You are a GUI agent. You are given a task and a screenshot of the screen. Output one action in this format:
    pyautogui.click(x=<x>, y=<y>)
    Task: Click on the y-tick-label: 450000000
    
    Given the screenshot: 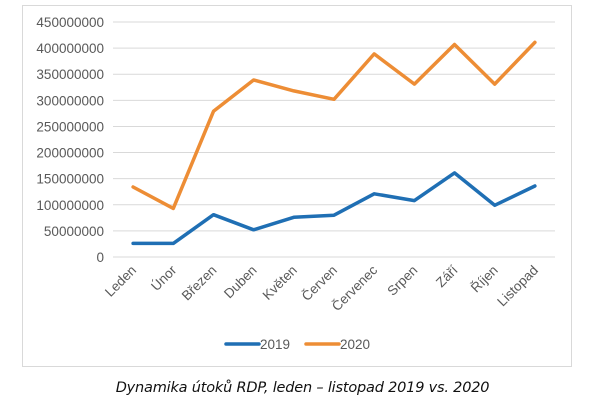 What is the action you would take?
    pyautogui.click(x=70, y=22)
    